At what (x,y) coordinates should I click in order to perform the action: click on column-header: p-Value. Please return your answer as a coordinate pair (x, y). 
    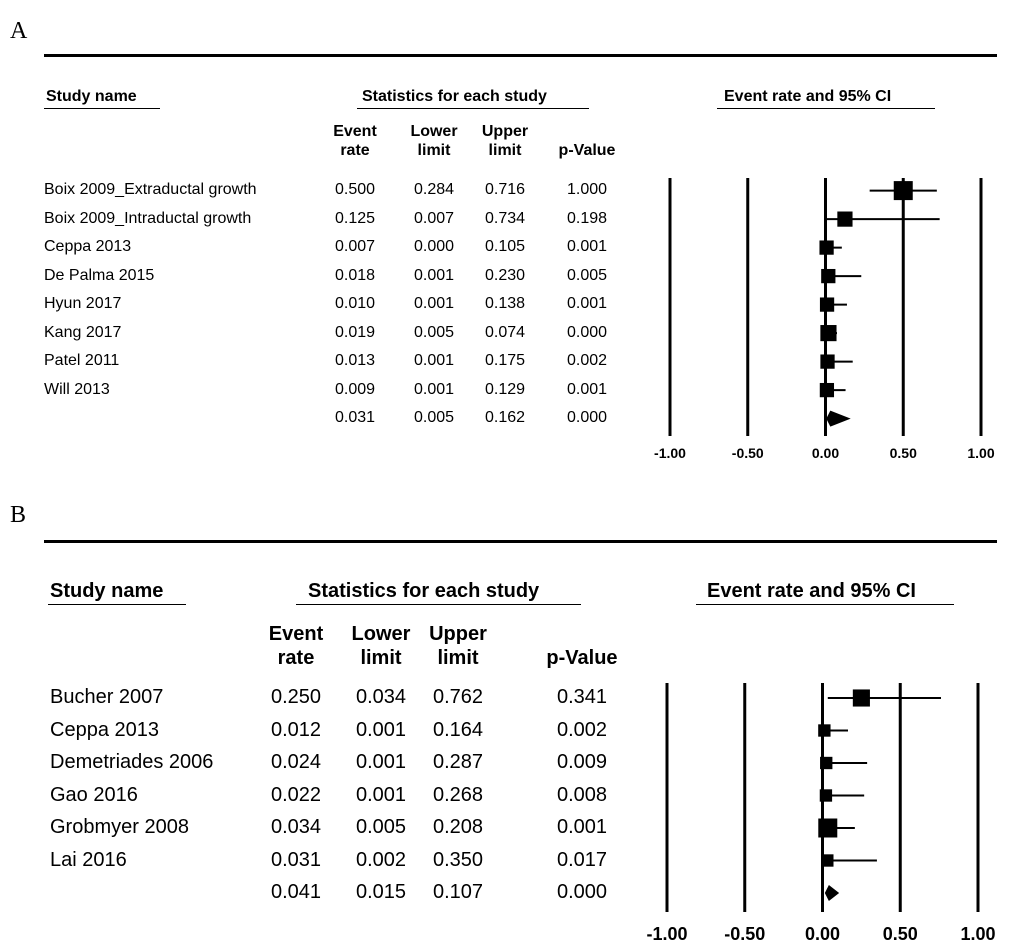
    Looking at the image, I should click on (587, 151).